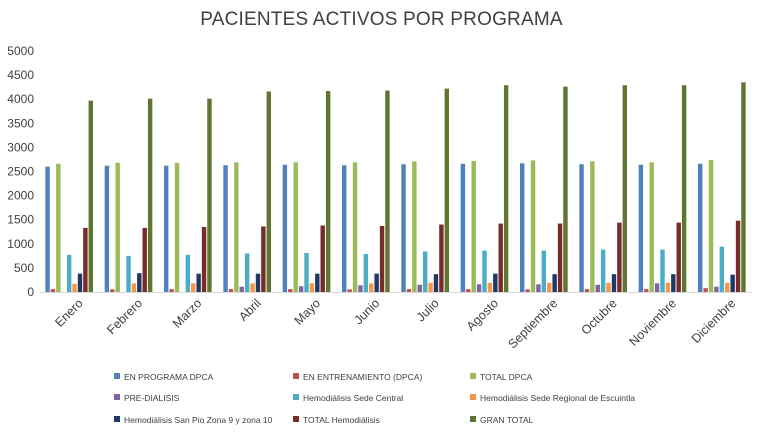  What do you see at coordinates (308, 312) in the screenshot?
I see `x-tick-label: Mayo` at bounding box center [308, 312].